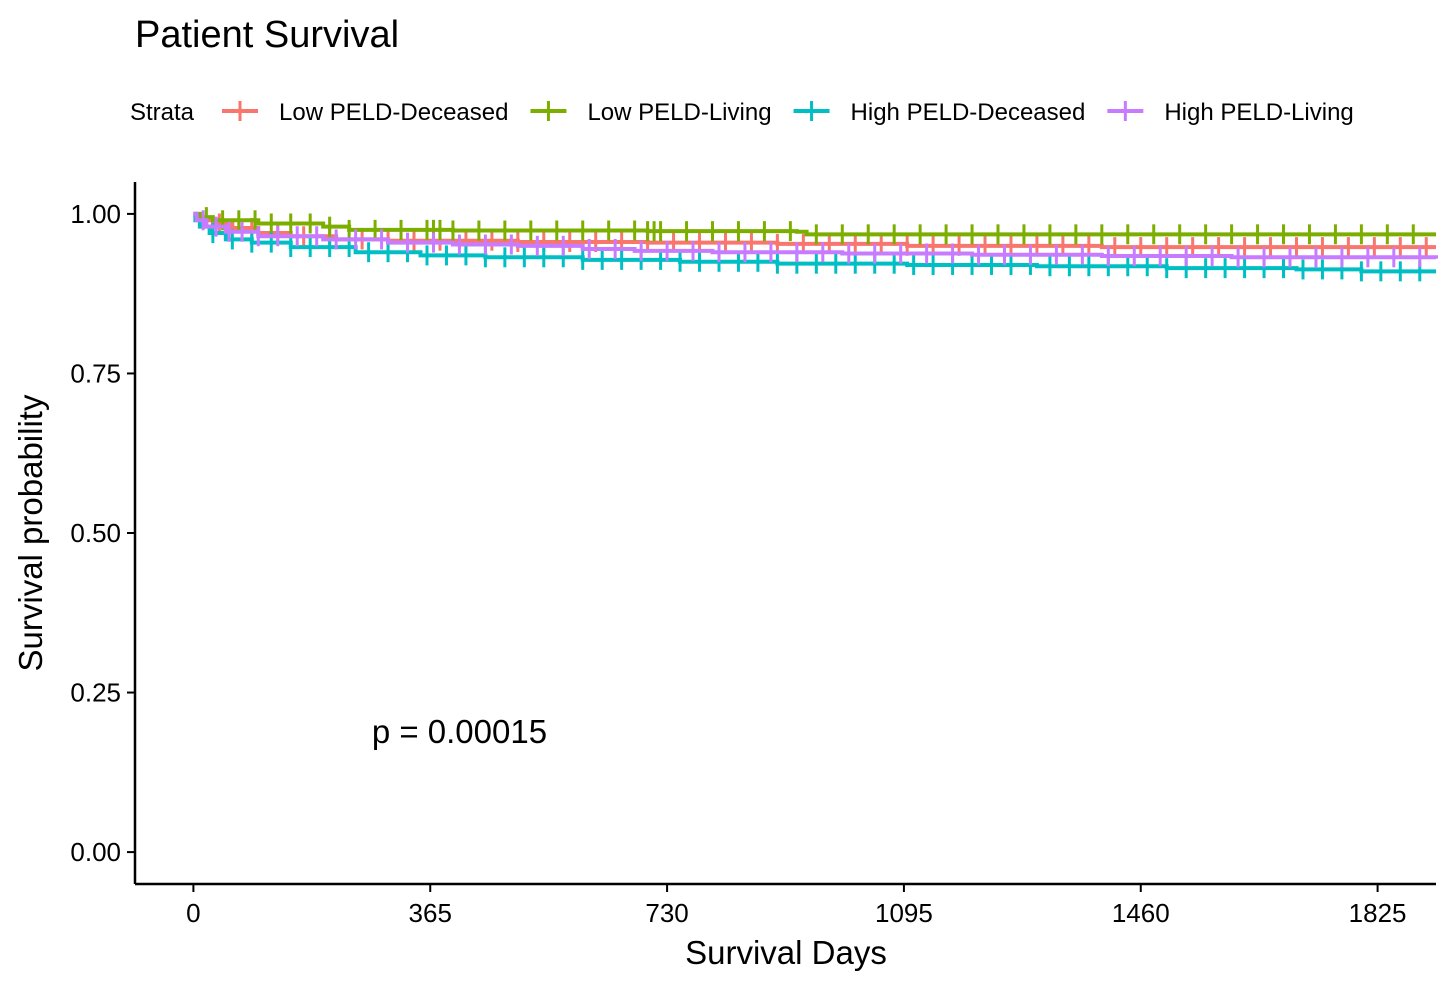  What do you see at coordinates (679, 112) in the screenshot?
I see `legend-label: Low PELD-Living` at bounding box center [679, 112].